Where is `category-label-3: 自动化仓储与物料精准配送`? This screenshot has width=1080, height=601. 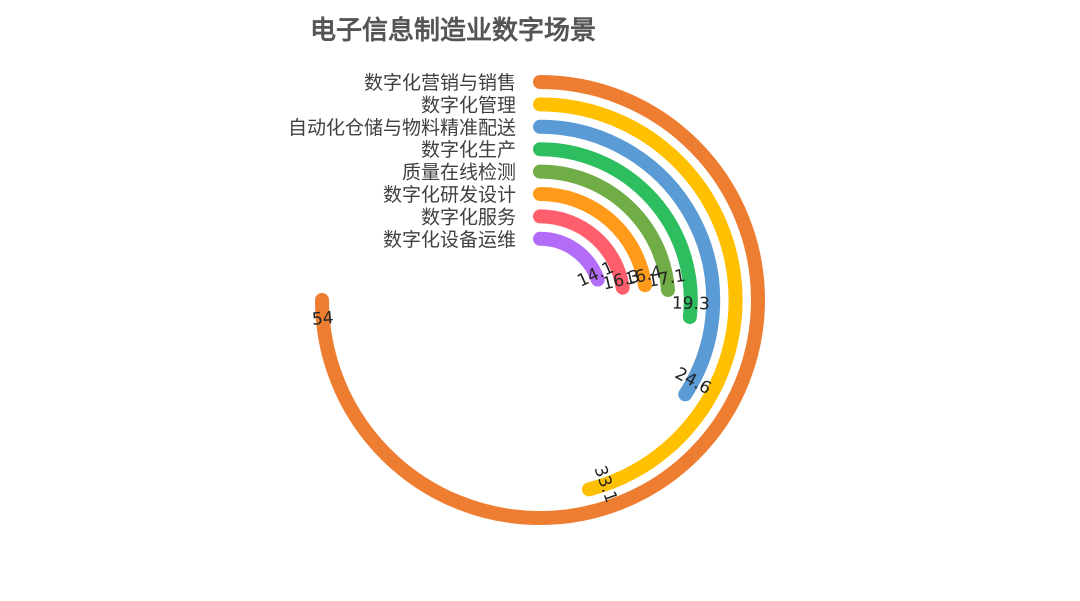 category-label-3: 自动化仓储与物料精准配送 is located at coordinates (402, 128).